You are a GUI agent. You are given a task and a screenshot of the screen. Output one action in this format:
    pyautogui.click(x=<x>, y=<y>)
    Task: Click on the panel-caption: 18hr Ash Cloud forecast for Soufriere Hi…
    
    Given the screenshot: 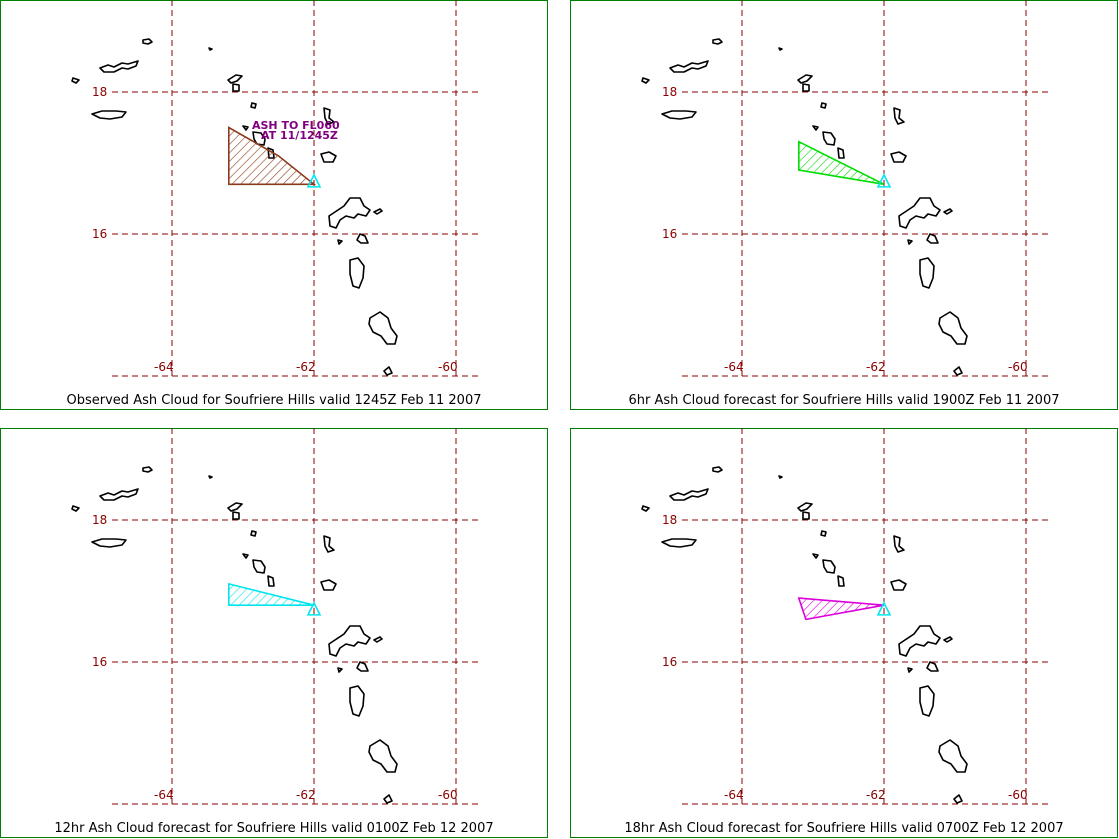 What is the action you would take?
    pyautogui.click(x=844, y=828)
    